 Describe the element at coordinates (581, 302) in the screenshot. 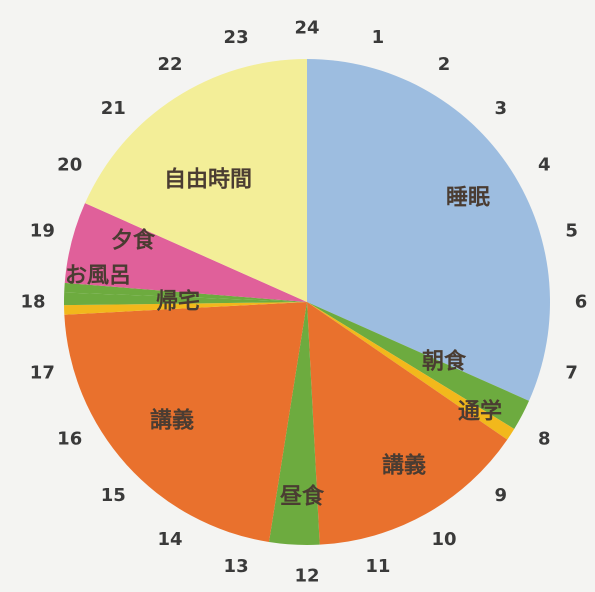

I see `hour-tick-label: 6` at that location.